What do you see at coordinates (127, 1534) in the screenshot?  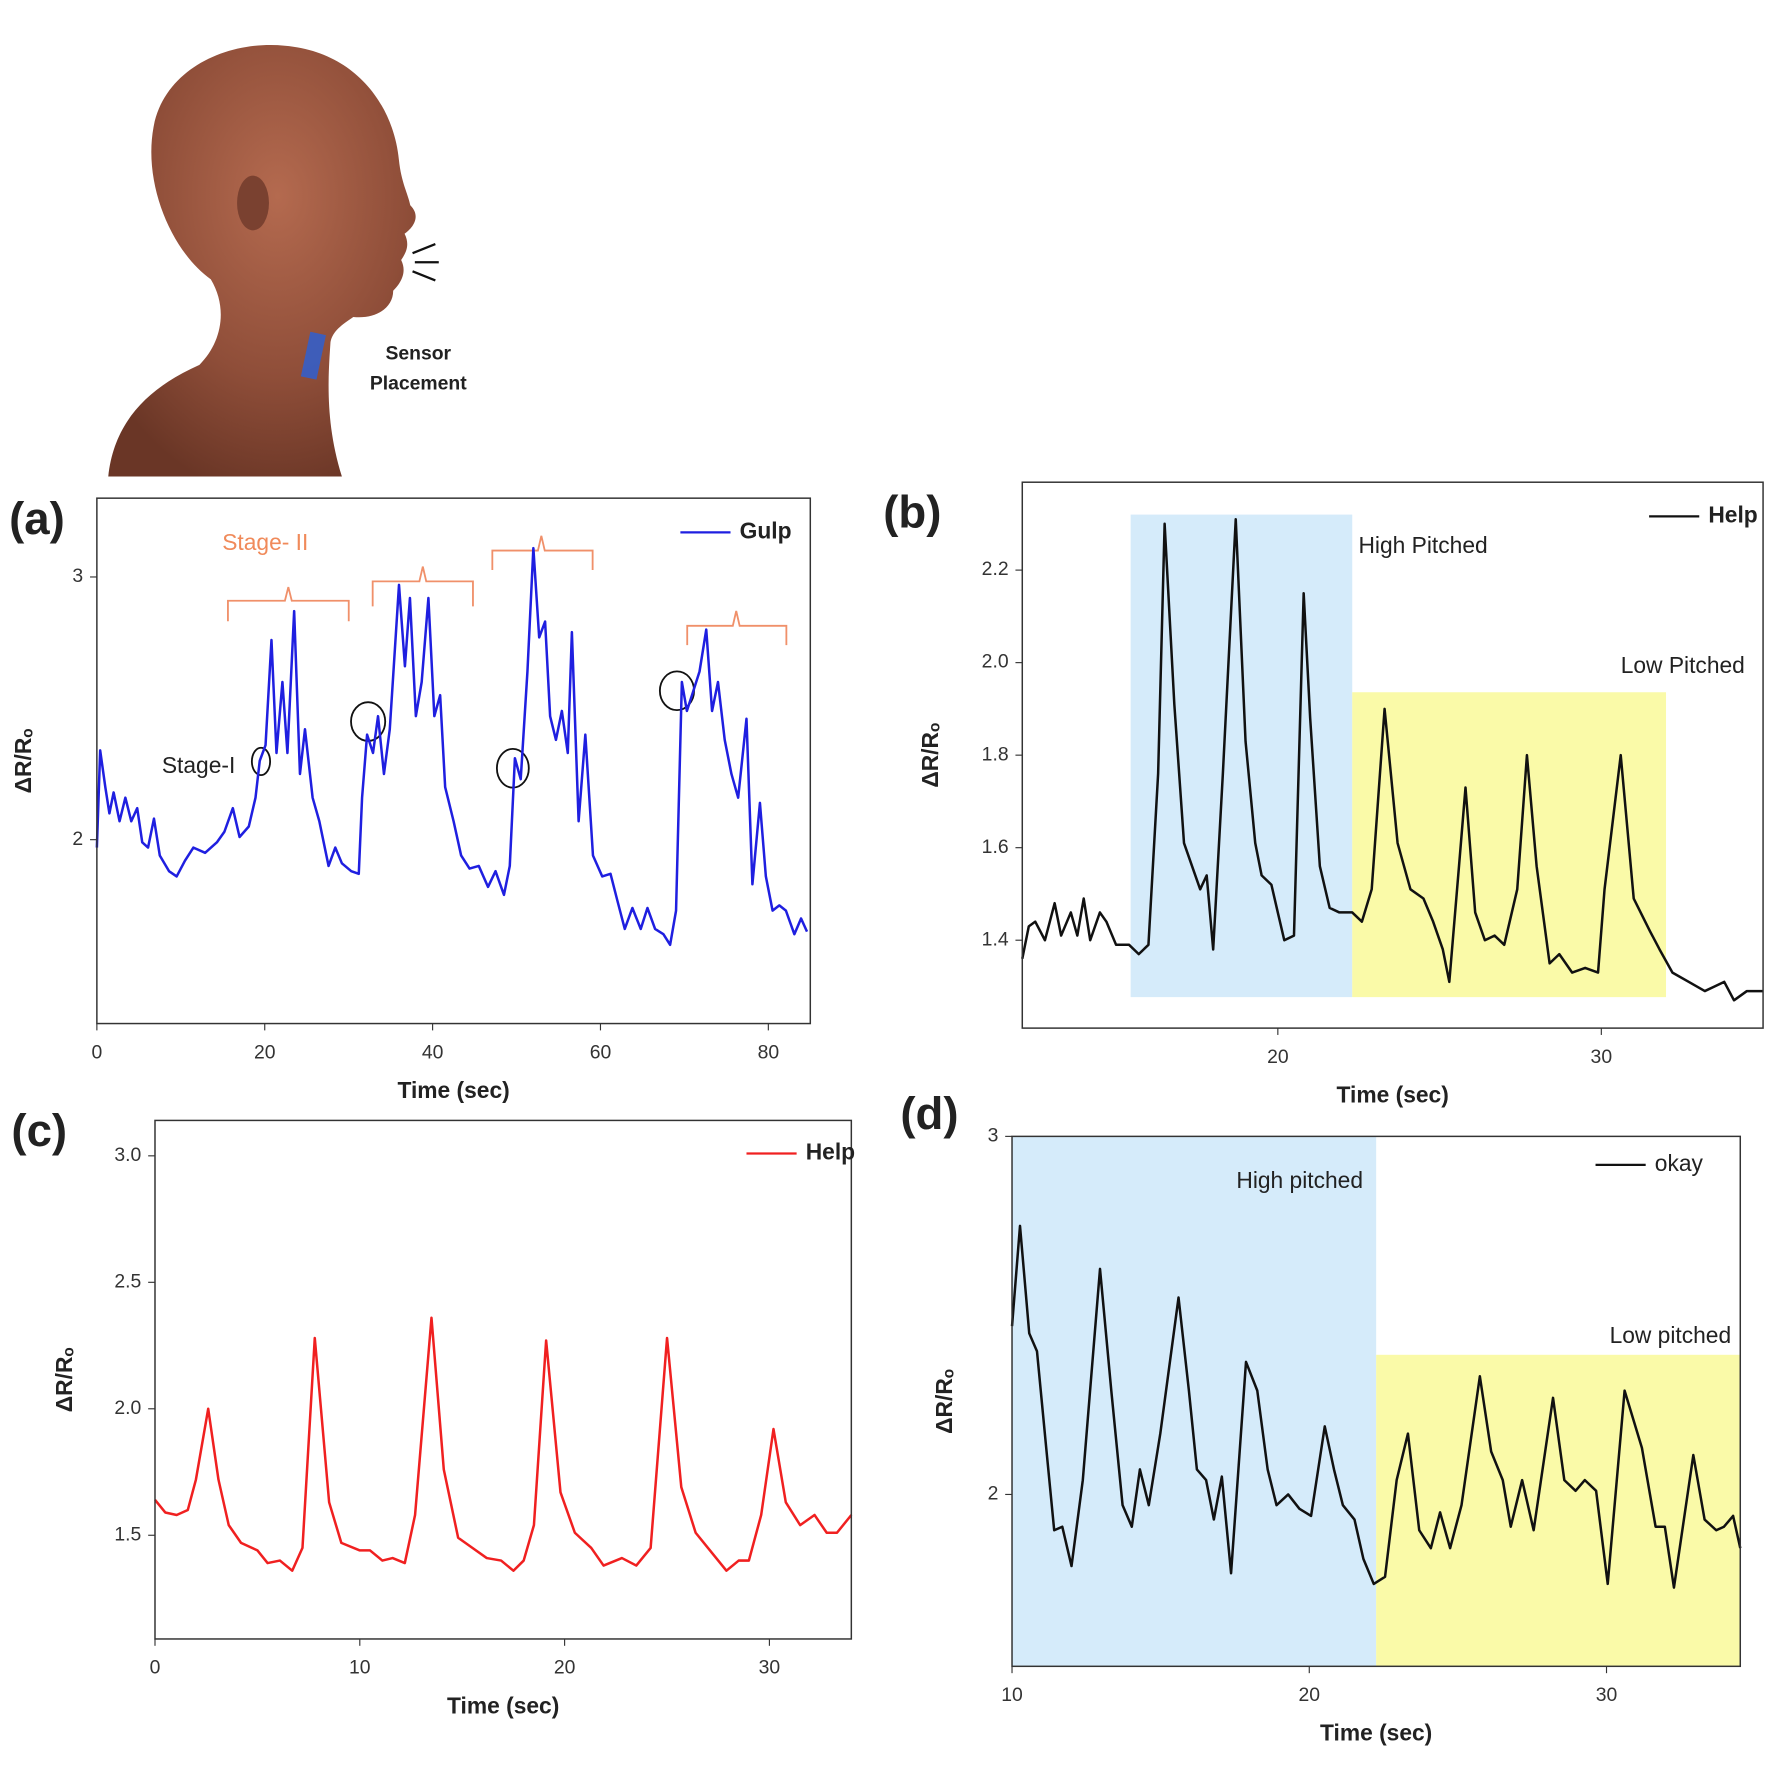 I see `y-tick-label: 1.5` at bounding box center [127, 1534].